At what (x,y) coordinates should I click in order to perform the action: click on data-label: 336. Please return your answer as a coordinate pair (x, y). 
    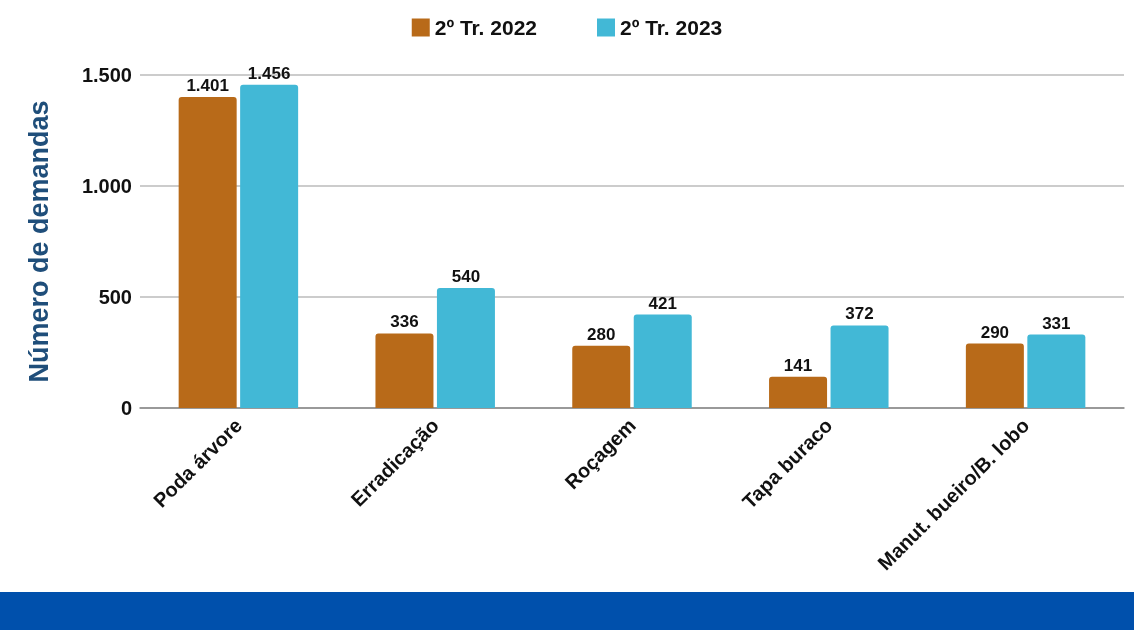
    Looking at the image, I should click on (404, 322).